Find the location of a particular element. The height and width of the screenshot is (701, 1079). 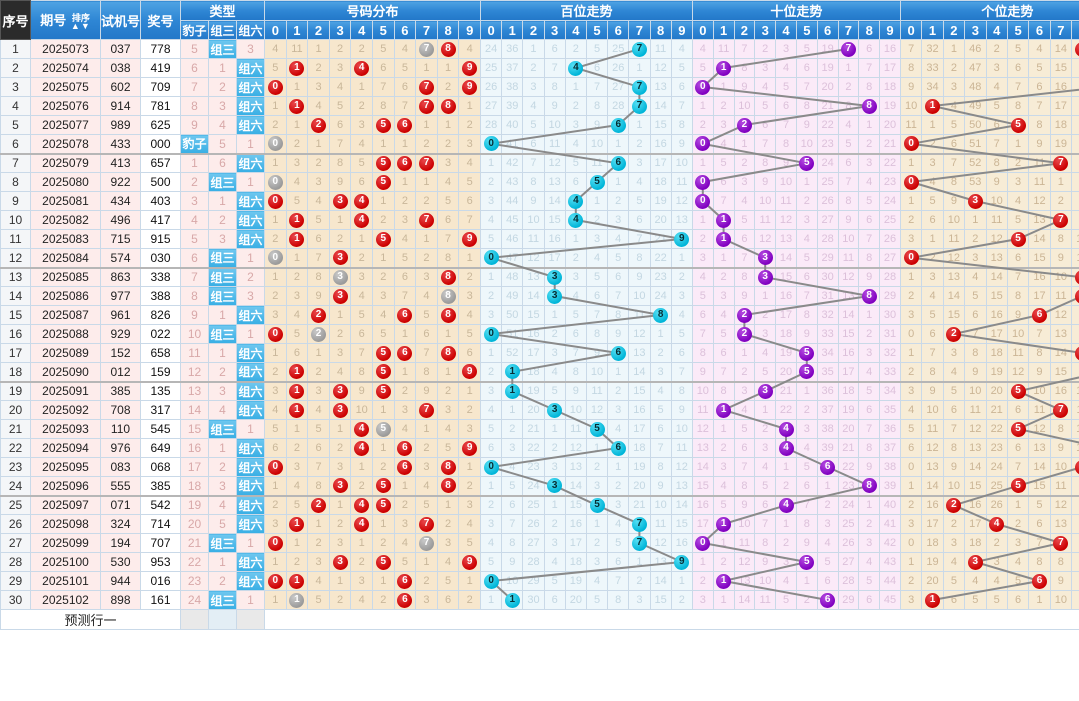

header-shi-digit-9: 9 is located at coordinates (890, 30).